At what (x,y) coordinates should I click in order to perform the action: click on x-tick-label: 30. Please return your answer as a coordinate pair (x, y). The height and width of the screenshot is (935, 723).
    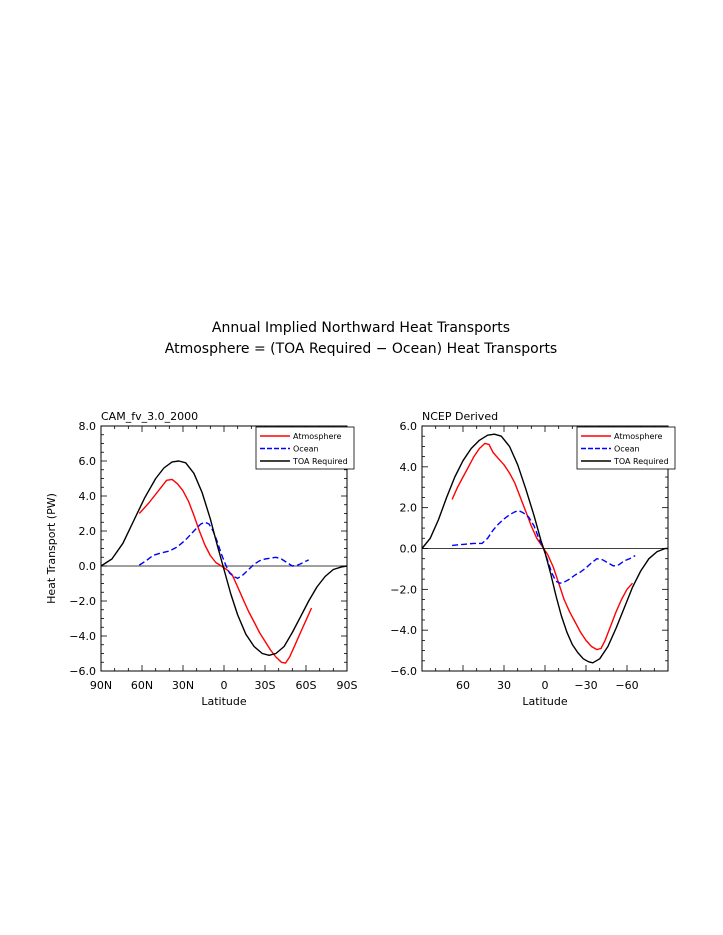
    Looking at the image, I should click on (504, 685).